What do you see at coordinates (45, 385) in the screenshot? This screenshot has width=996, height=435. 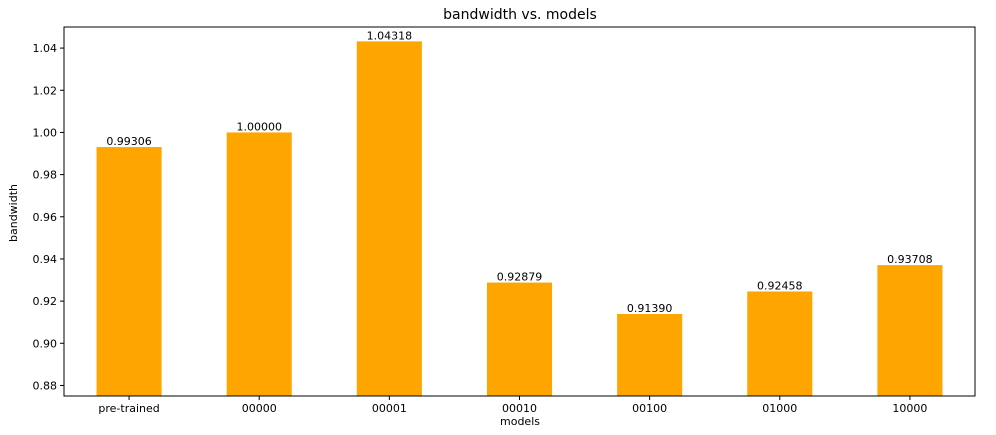 I see `y-tick-label: 0.88` at bounding box center [45, 385].